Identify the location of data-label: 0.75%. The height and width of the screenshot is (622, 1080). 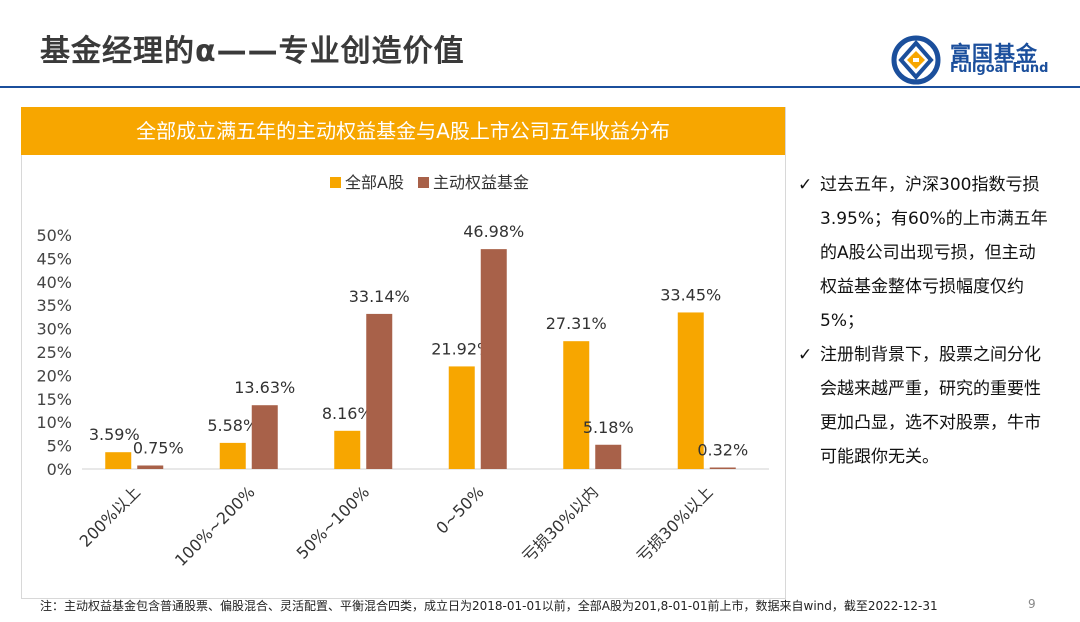
(158, 447).